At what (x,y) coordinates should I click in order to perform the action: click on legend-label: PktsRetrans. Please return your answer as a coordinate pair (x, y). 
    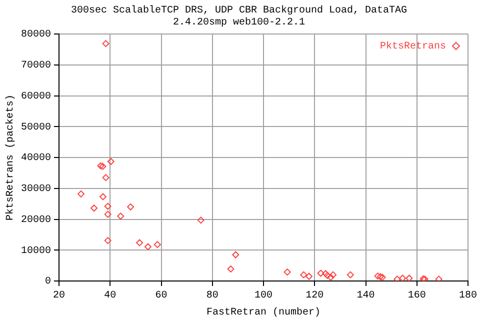
    Looking at the image, I should click on (413, 46).